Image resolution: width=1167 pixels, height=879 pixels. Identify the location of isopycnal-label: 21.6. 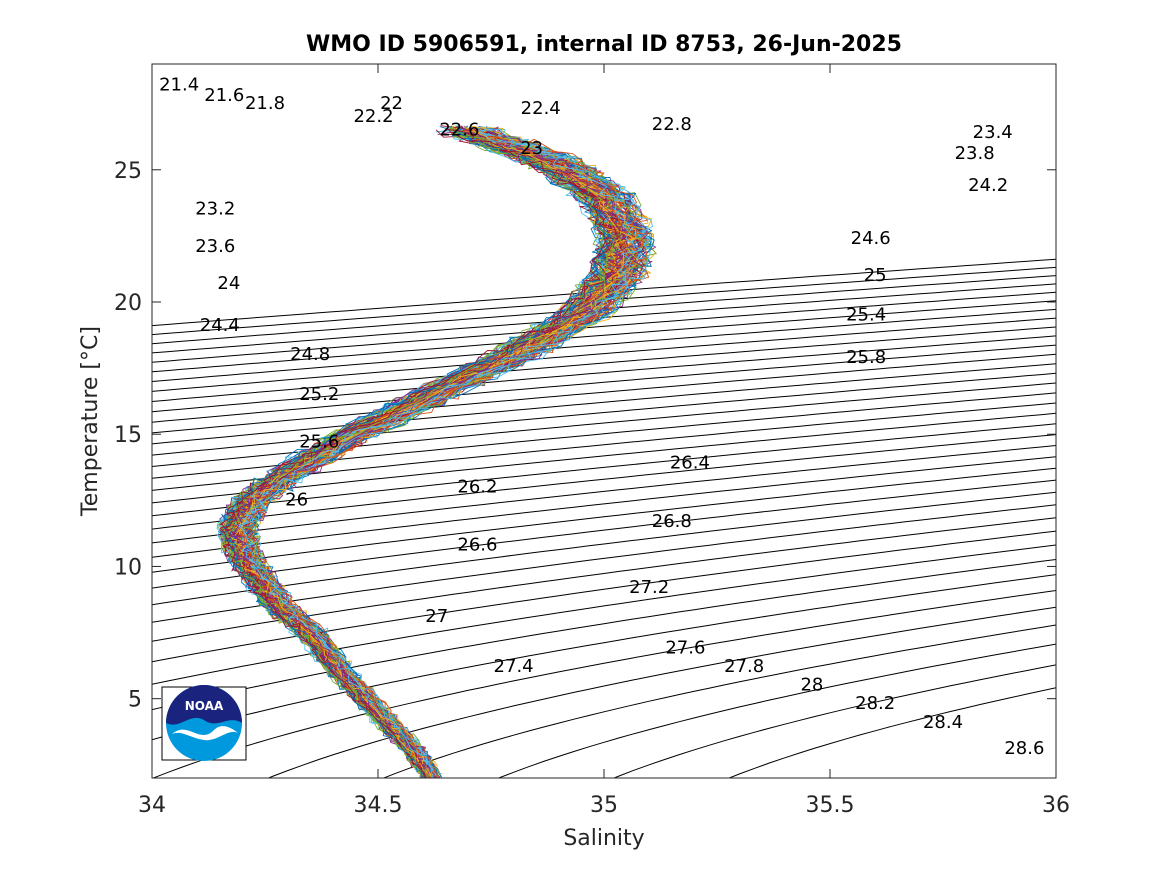
(224, 95).